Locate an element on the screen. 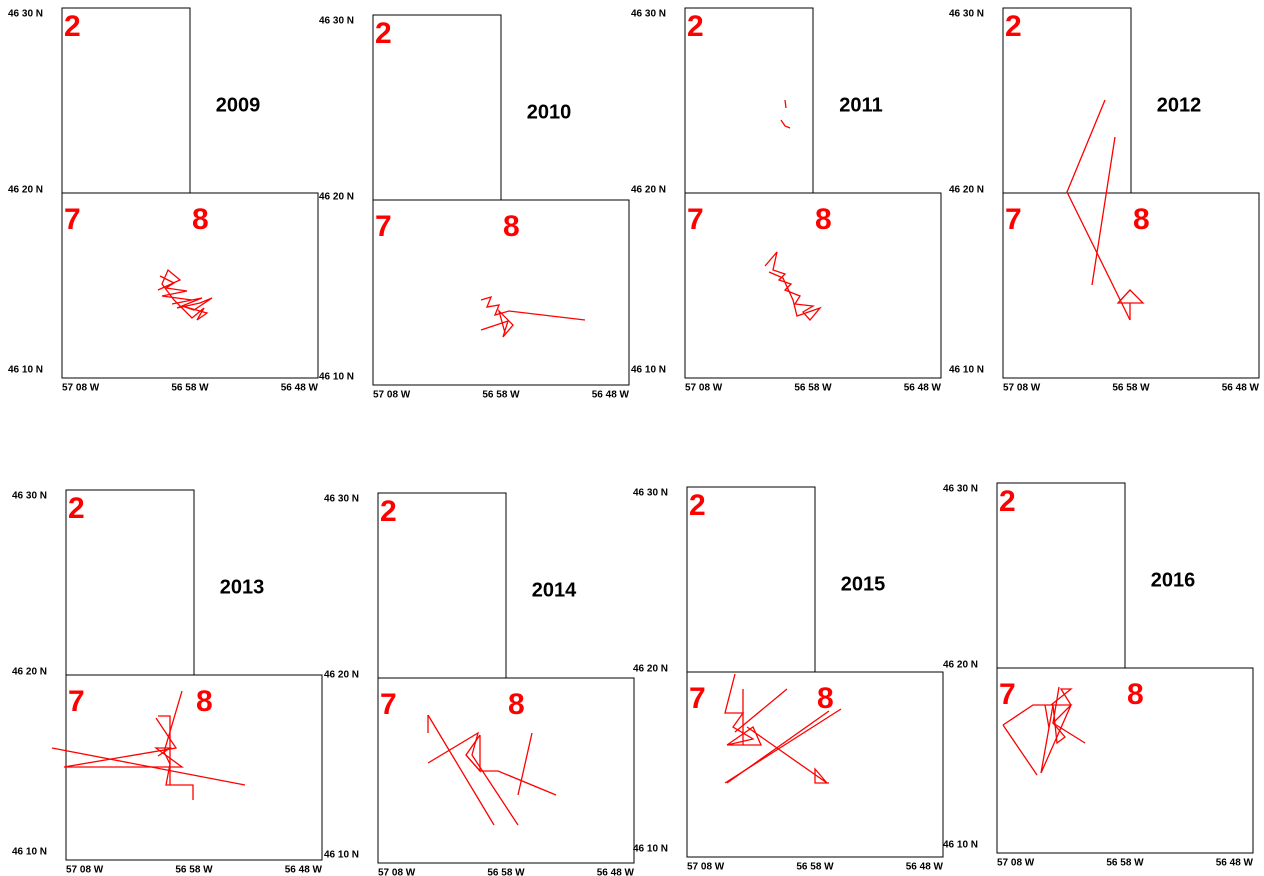 This screenshot has height=876, width=1264. year-label: 2015 is located at coordinates (863, 584).